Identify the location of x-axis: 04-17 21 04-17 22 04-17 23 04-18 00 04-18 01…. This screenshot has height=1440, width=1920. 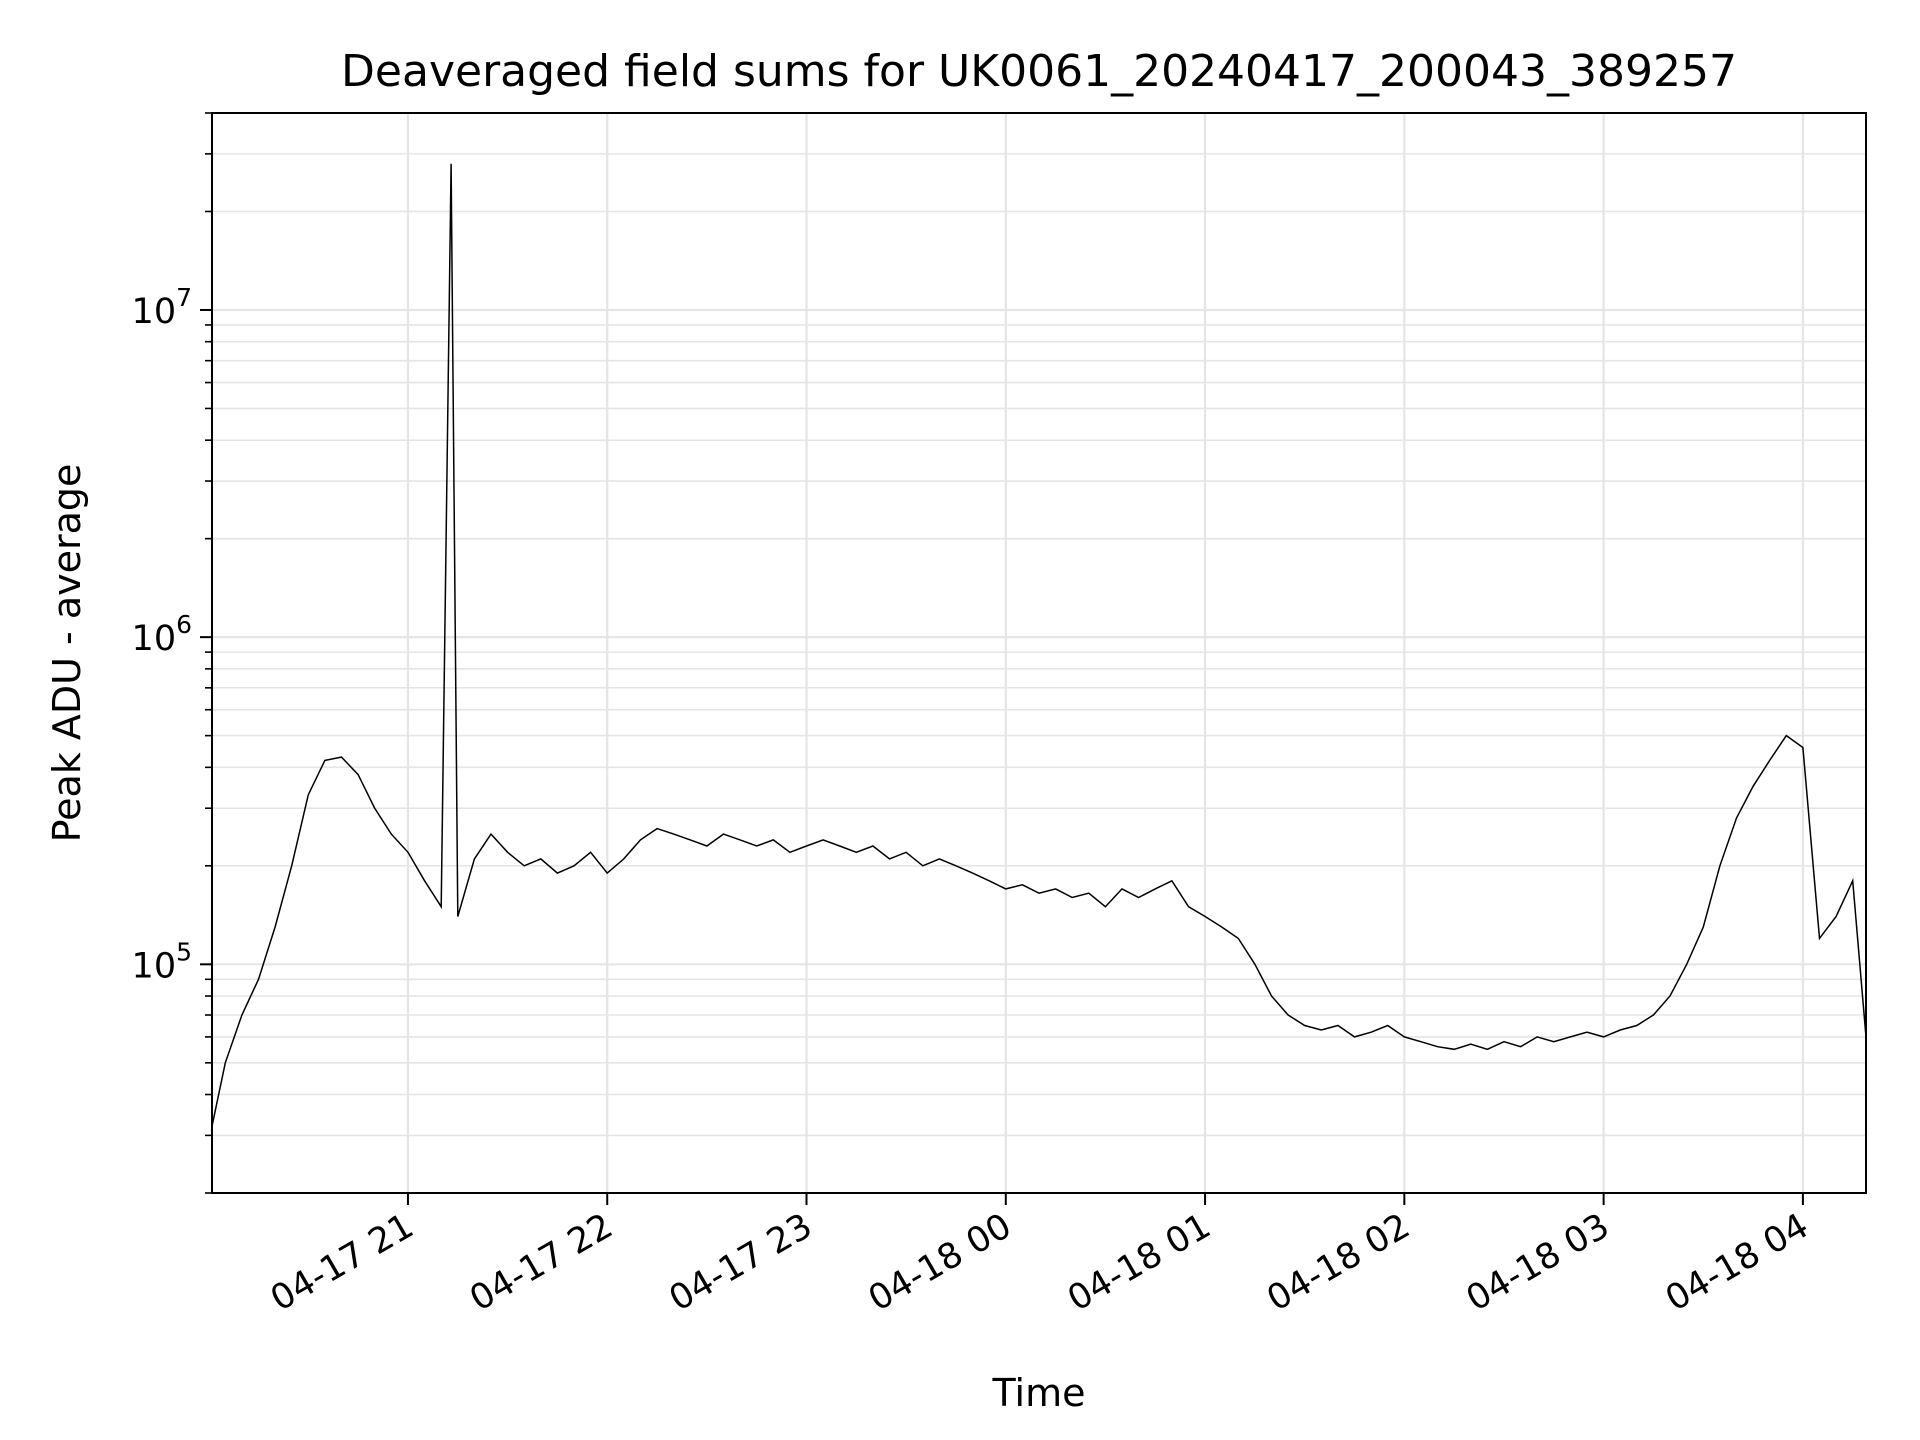
(1039, 1256).